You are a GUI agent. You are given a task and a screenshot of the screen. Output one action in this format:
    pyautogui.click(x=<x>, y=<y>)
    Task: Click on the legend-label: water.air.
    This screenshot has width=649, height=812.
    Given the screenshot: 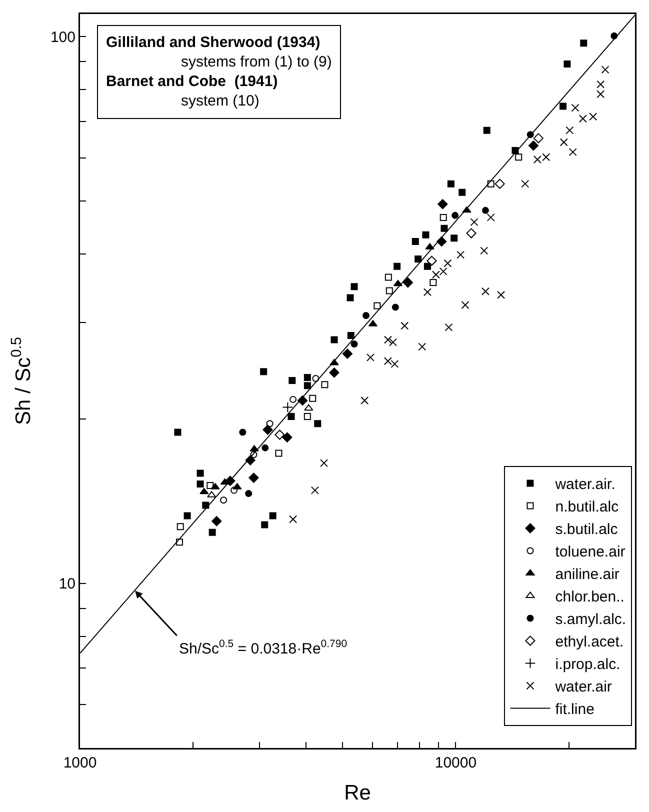 What is the action you would take?
    pyautogui.click(x=585, y=485)
    